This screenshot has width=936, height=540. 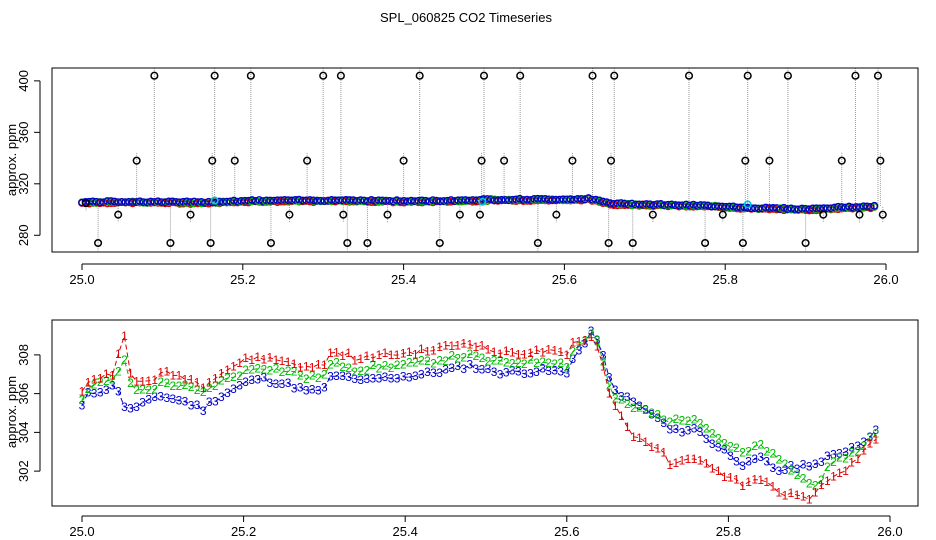 What do you see at coordinates (23, 355) in the screenshot?
I see `bottom-y-tick-label: 308` at bounding box center [23, 355].